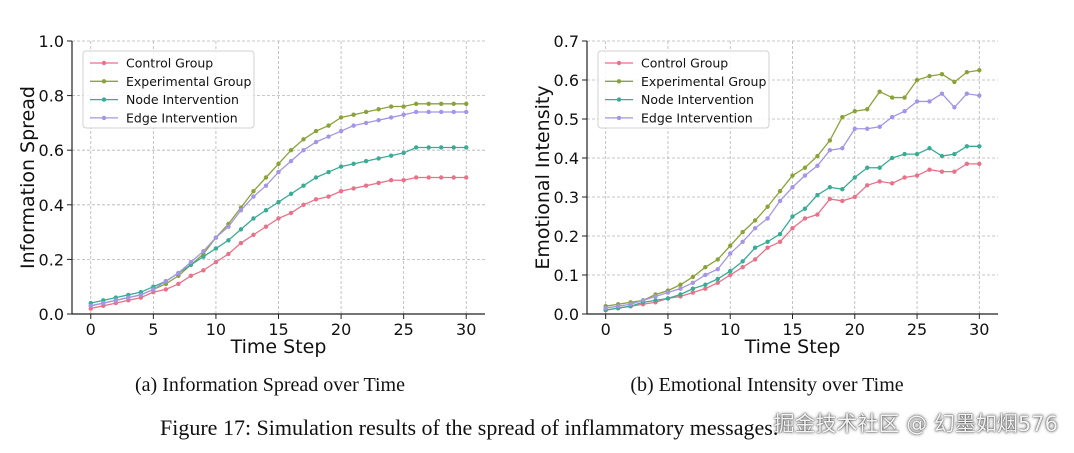 The width and height of the screenshot is (1074, 453). Describe the element at coordinates (684, 63) in the screenshot. I see `legend-label: Control Group` at that location.